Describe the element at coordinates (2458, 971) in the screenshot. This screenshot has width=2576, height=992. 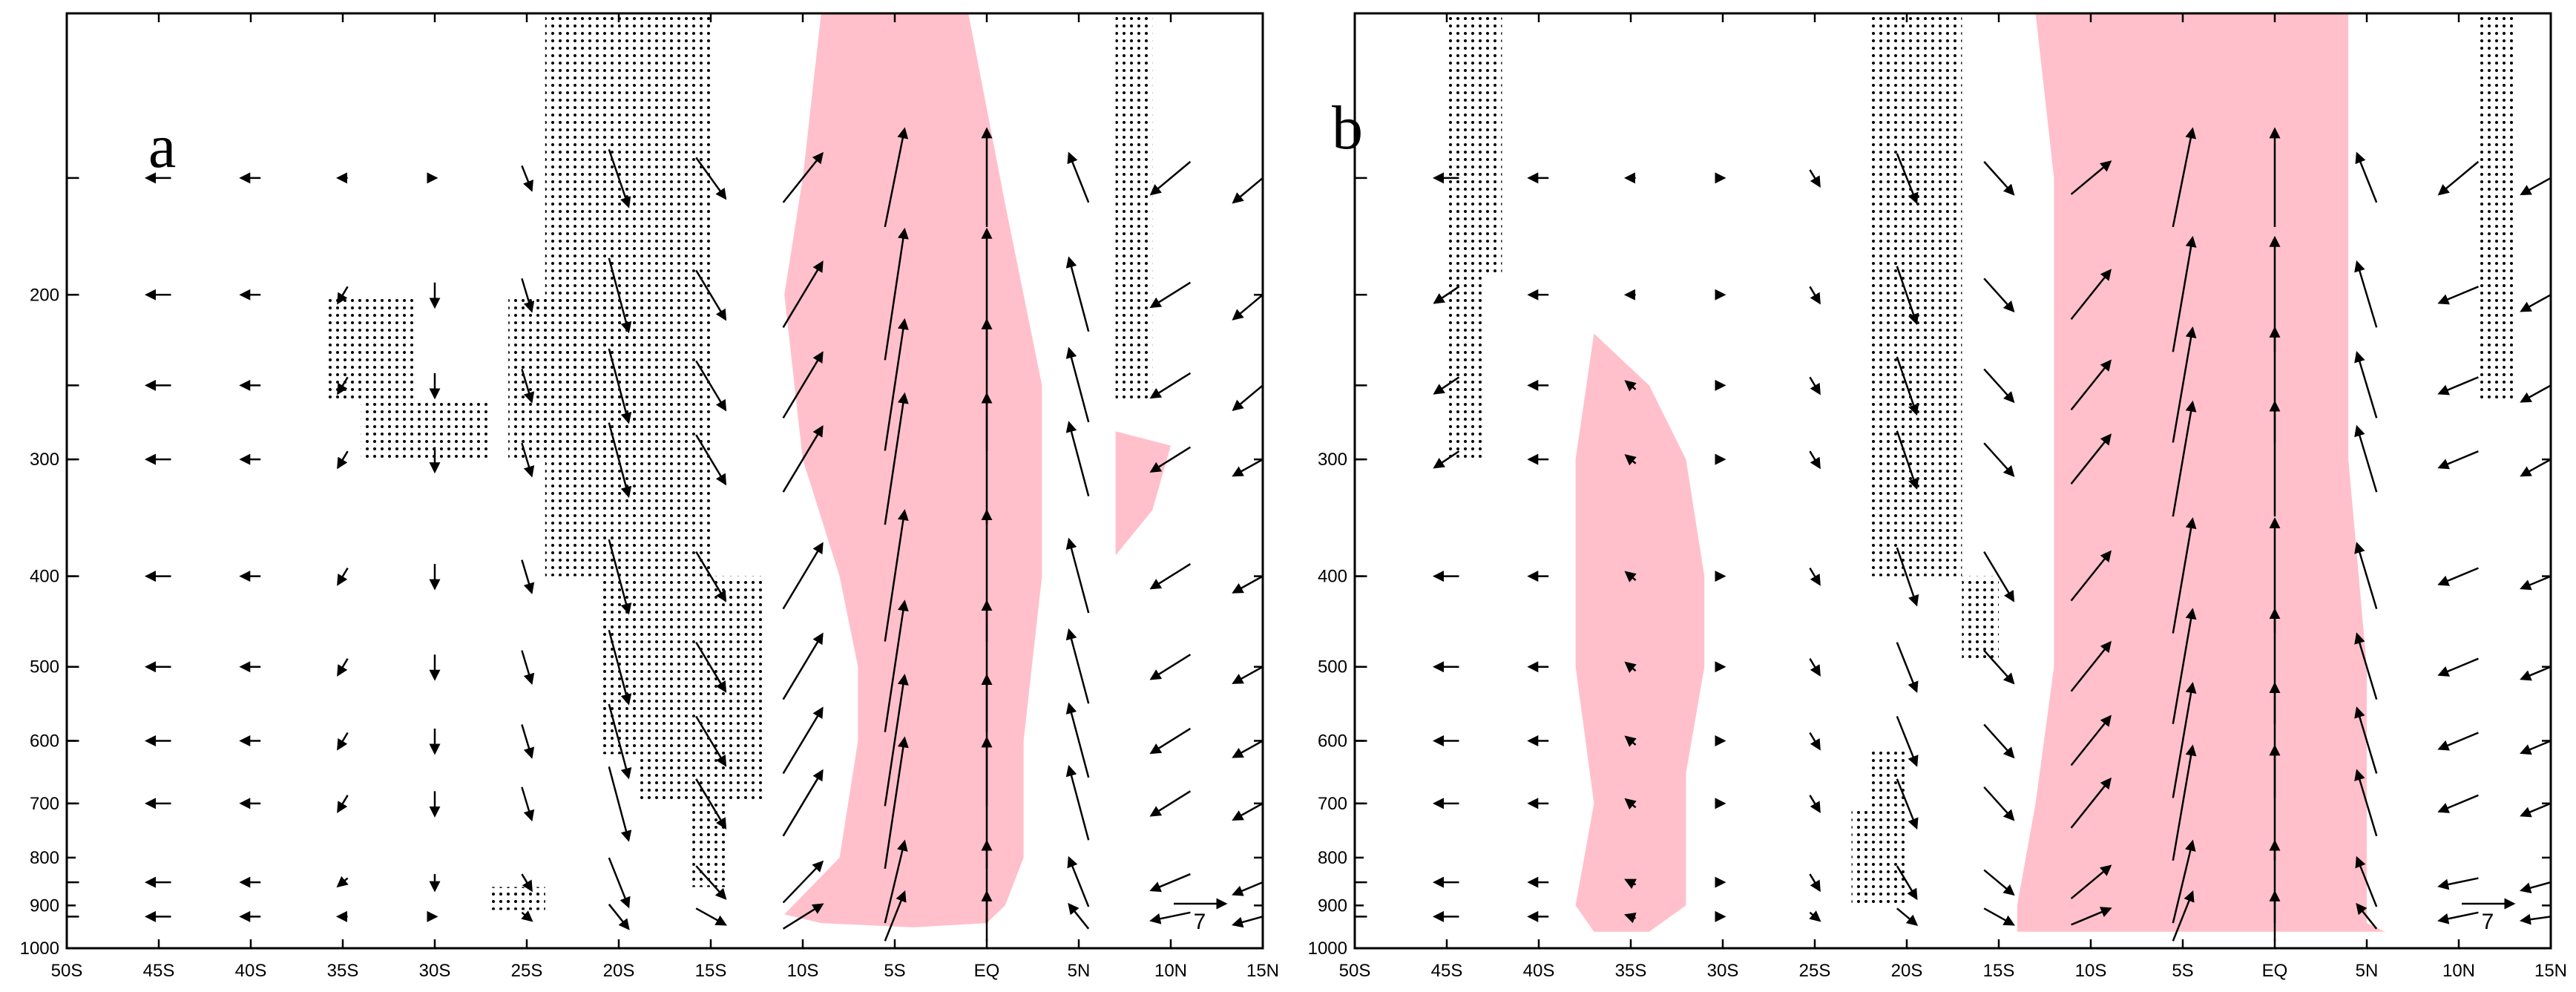
I see `x-tick-label: 10N` at that location.